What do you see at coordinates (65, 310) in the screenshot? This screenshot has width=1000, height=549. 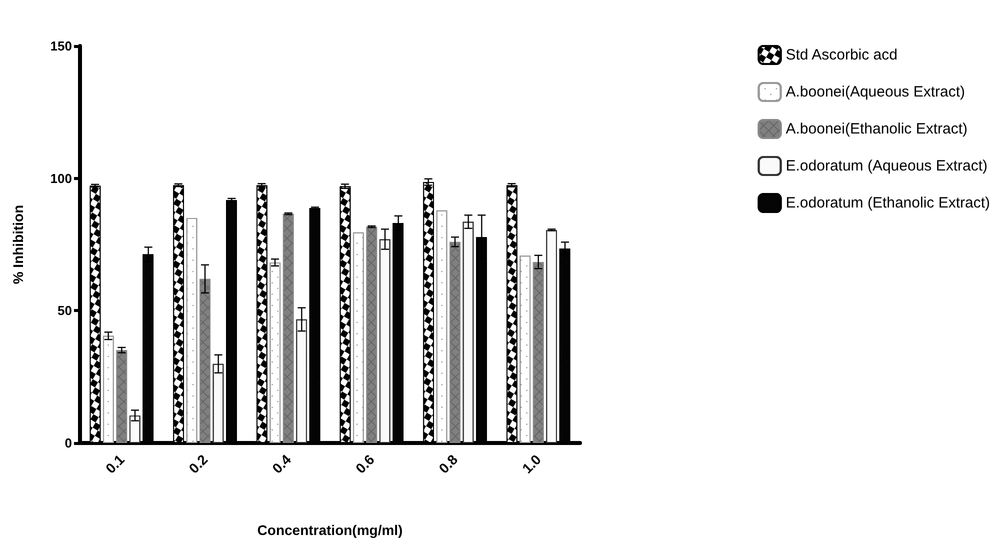 I see `y-tick-label: 50` at bounding box center [65, 310].